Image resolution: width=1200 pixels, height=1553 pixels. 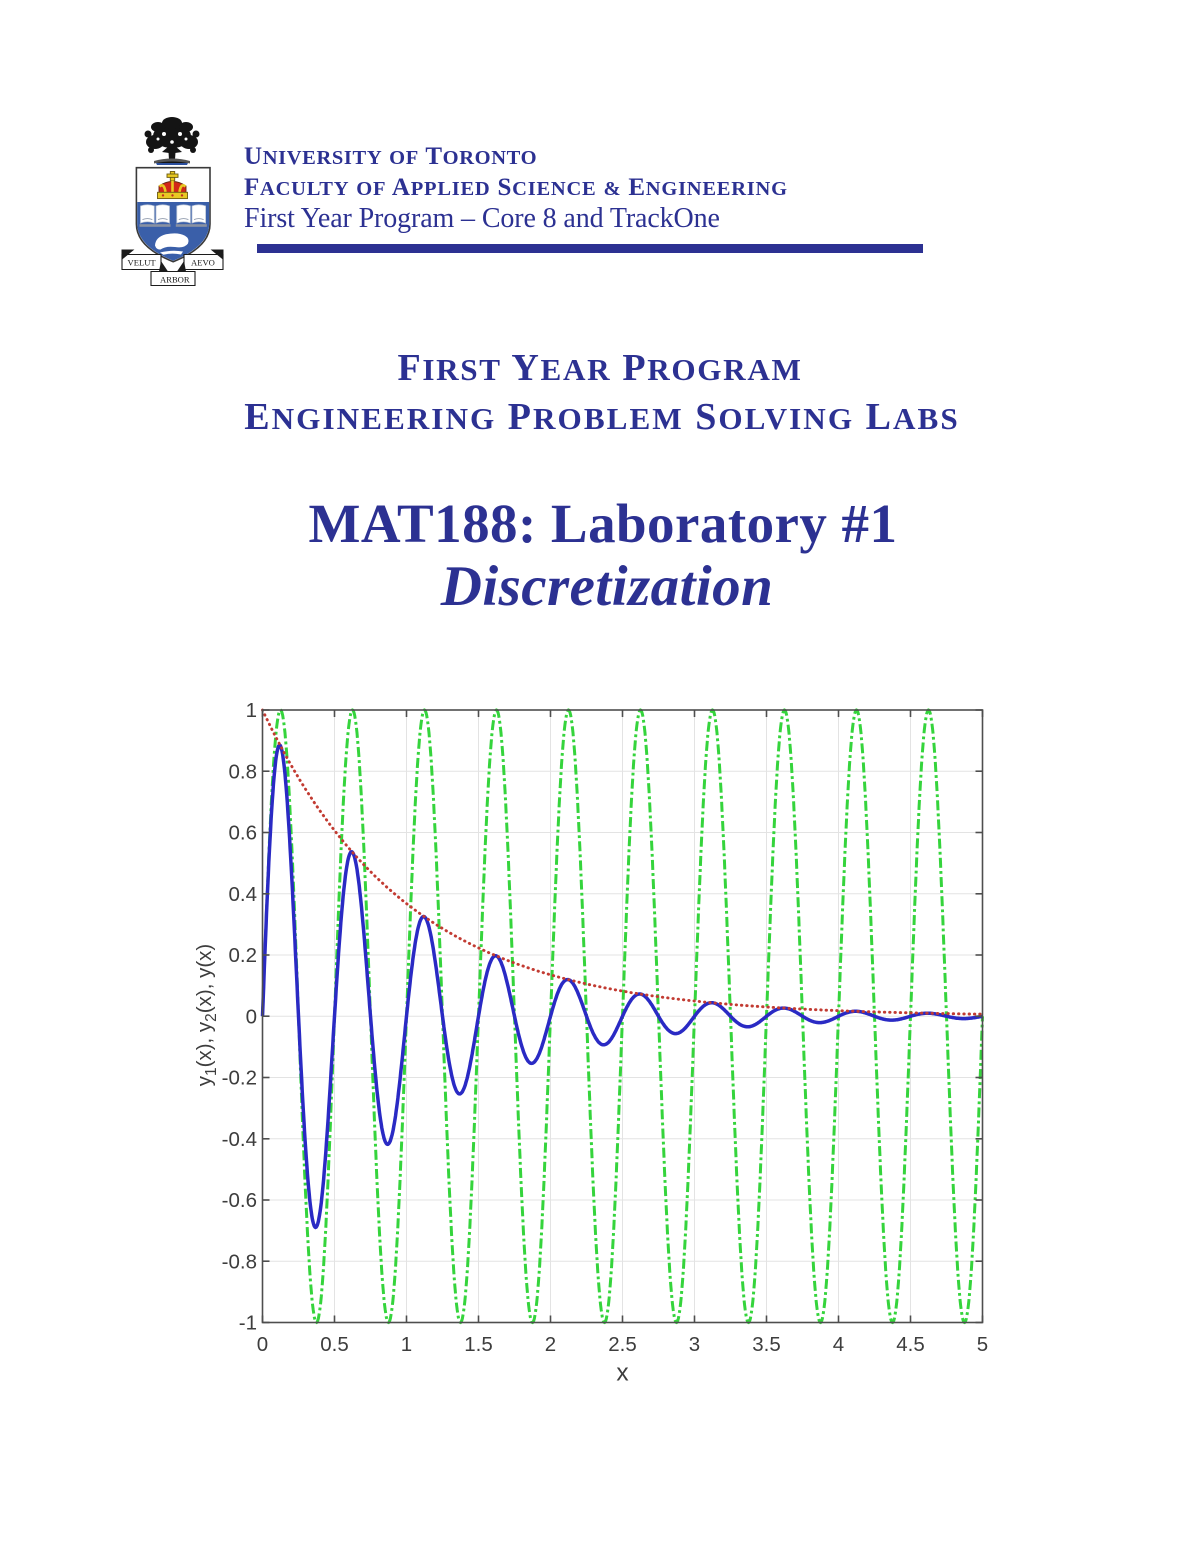 What do you see at coordinates (243, 894) in the screenshot?
I see `svg-text: 0.4` at bounding box center [243, 894].